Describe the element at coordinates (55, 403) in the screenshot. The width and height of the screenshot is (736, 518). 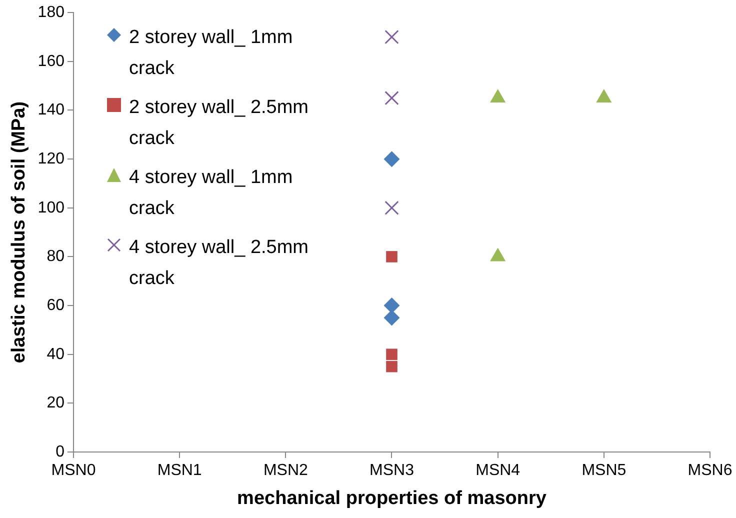
I see `y-tick-label: 20` at that location.